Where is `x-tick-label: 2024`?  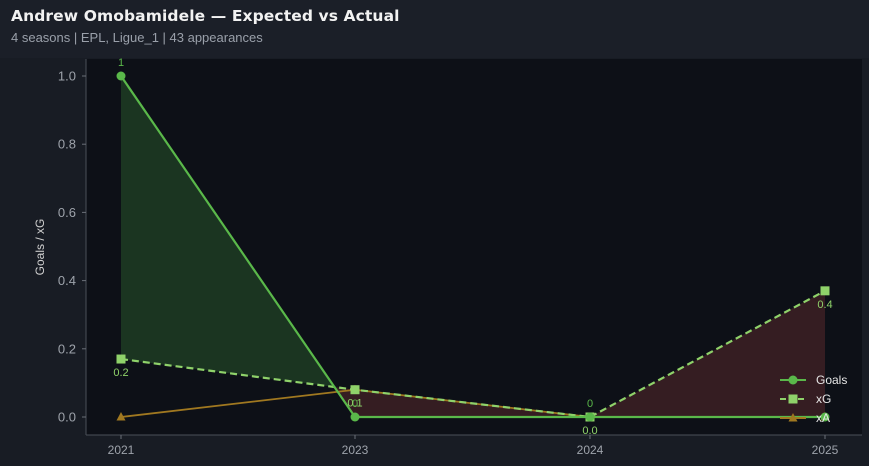
x-tick-label: 2024 is located at coordinates (590, 450).